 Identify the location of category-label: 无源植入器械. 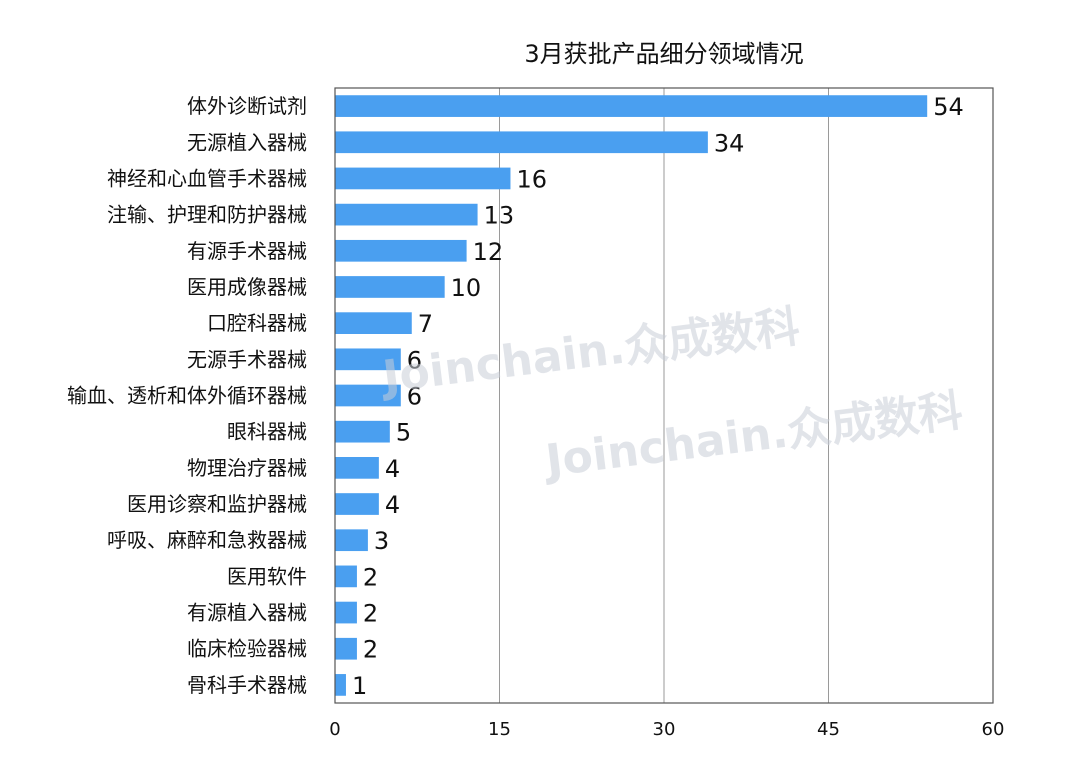
(247, 142).